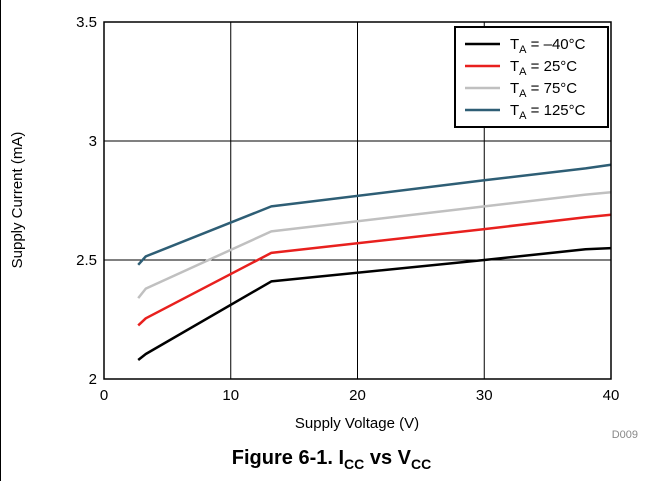 This screenshot has height=483, width=663. I want to click on caption-middle: vs V, so click(387, 458).